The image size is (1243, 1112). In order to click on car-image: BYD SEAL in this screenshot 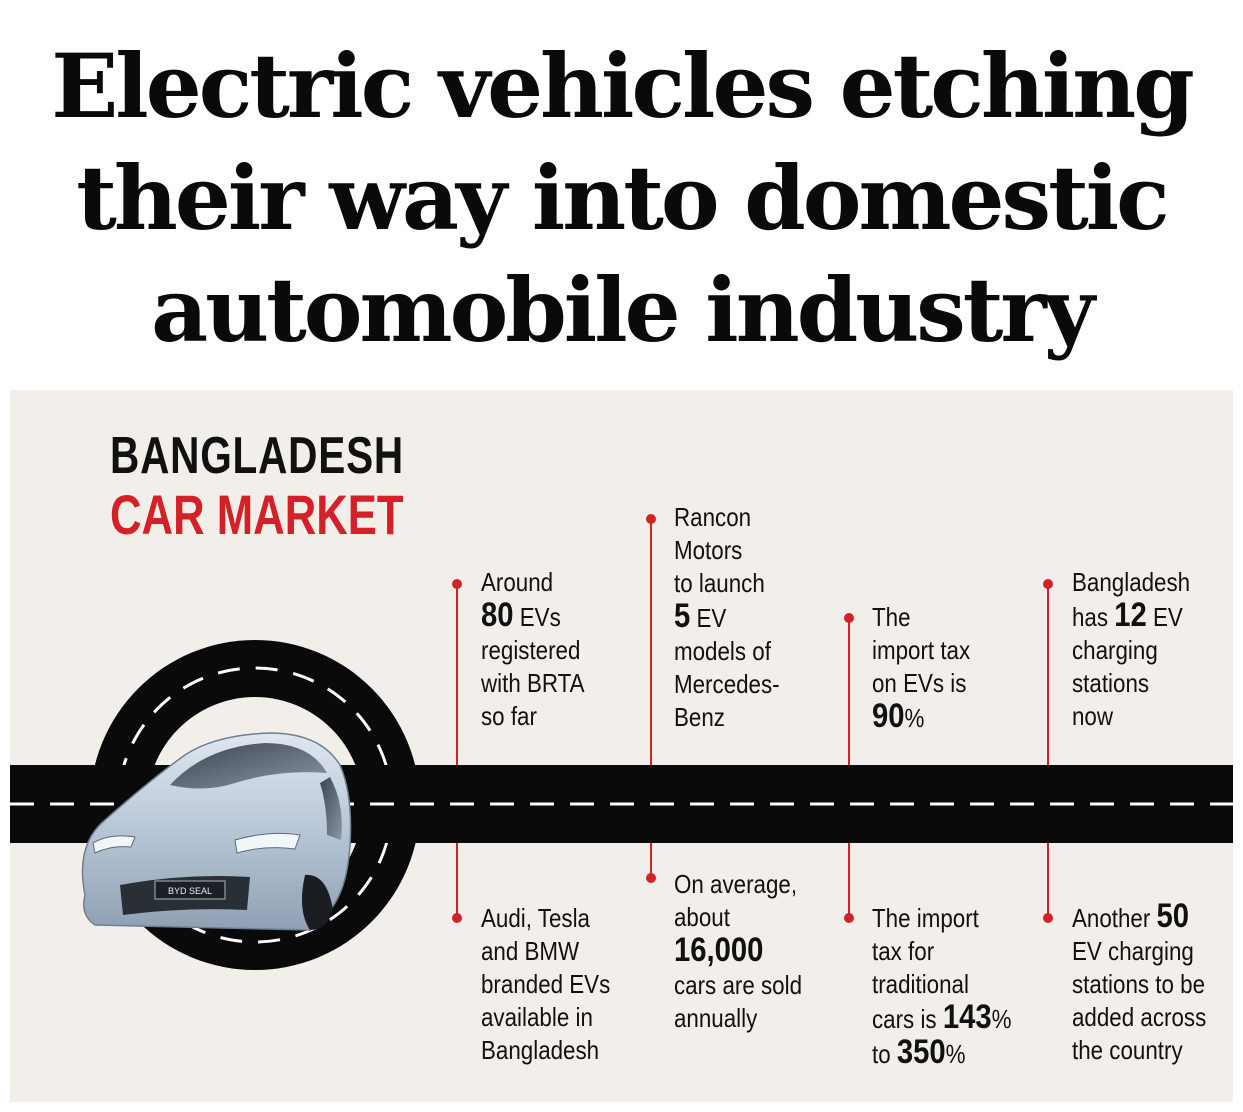, I will do `click(216, 831)`.